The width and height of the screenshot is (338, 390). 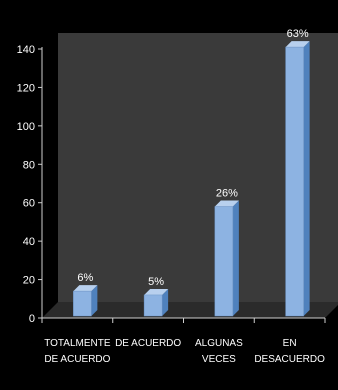 What do you see at coordinates (227, 194) in the screenshot?
I see `data-label: 26%` at bounding box center [227, 194].